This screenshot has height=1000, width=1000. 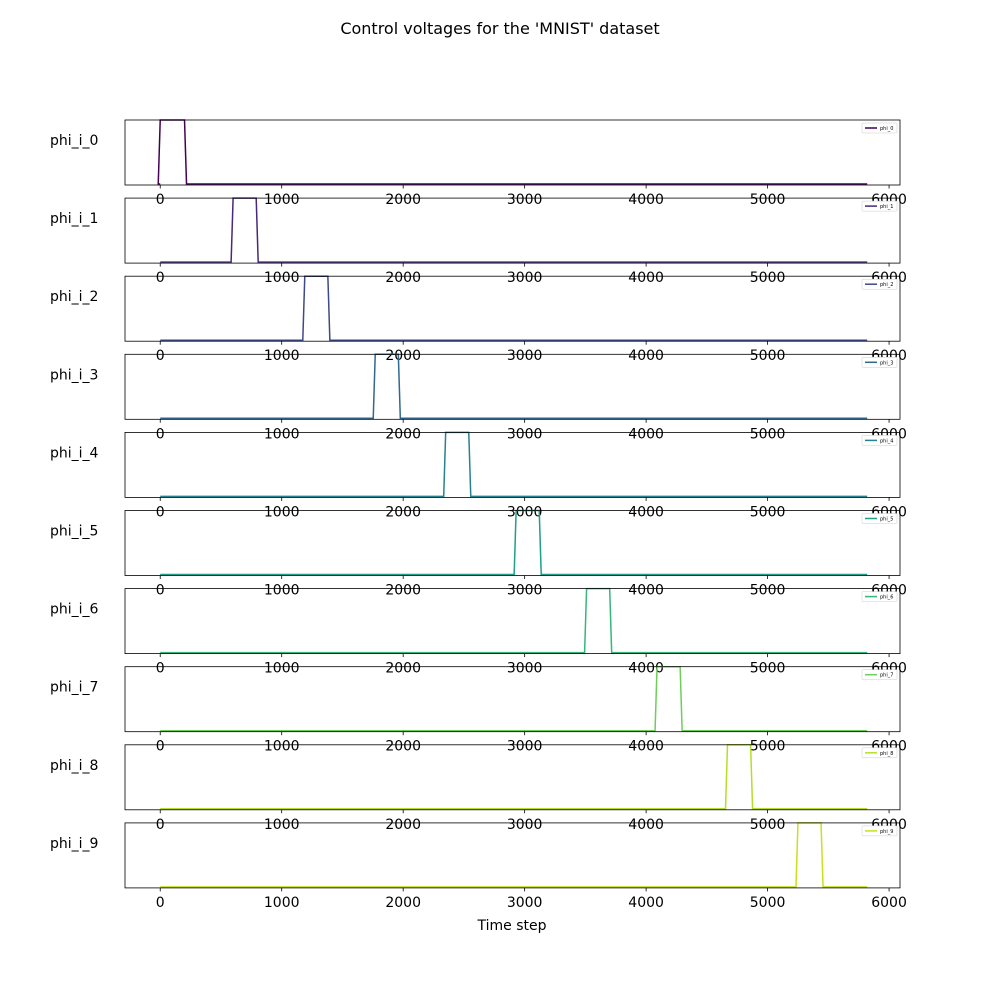 What do you see at coordinates (478, 866) in the screenshot?
I see `subplot-phi_9: 0 1000 2000 3000 4000 5000 6000 phi_i_9 phi_9` at bounding box center [478, 866].